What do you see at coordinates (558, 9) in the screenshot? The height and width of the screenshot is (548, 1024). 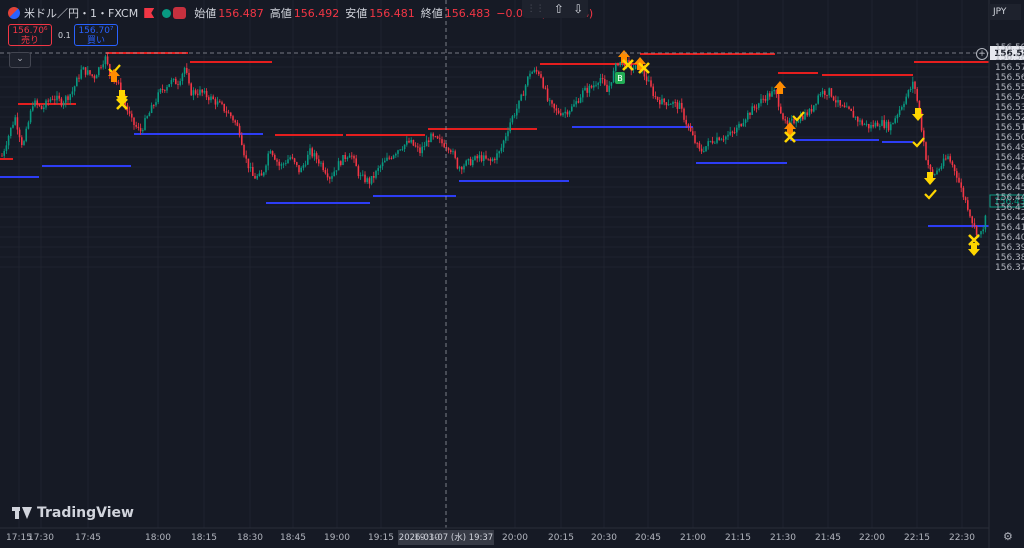 I see `arrow-up-icon: ⇧` at bounding box center [558, 9].